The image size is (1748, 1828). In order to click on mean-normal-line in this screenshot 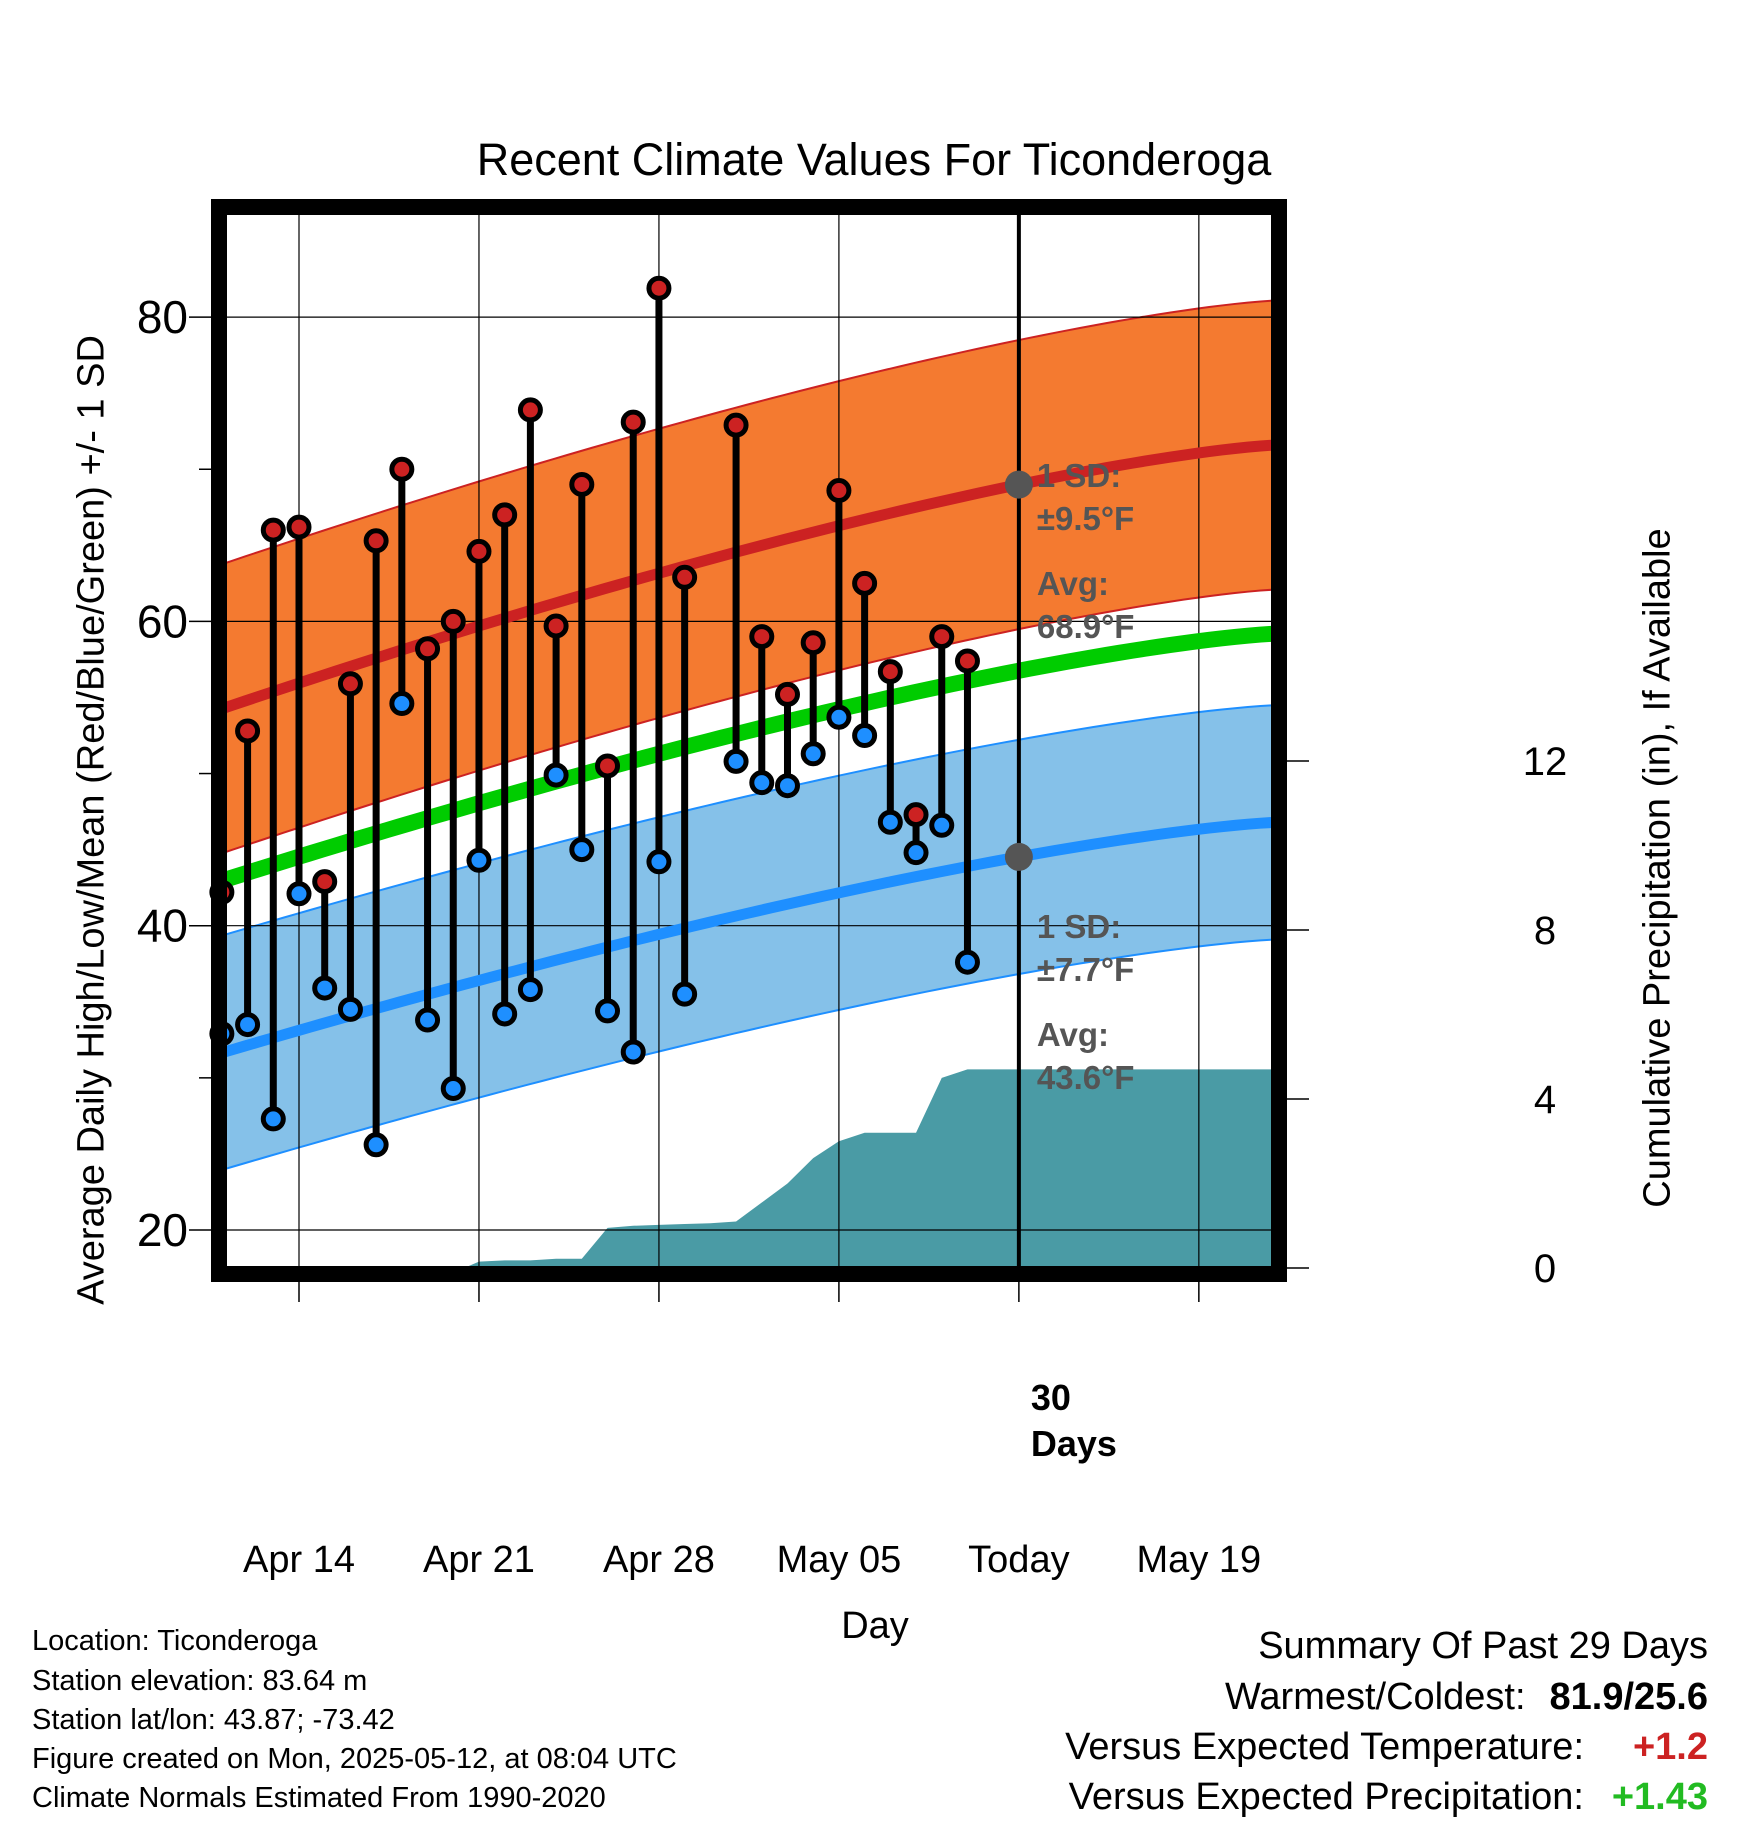, I will do `click(745, 757)`.